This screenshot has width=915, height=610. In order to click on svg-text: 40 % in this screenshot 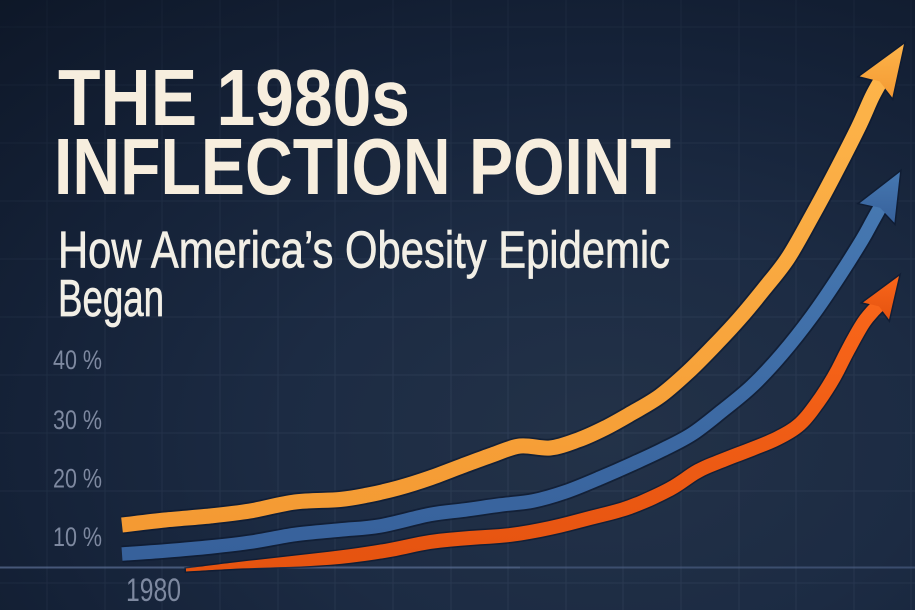, I will do `click(77, 360)`.